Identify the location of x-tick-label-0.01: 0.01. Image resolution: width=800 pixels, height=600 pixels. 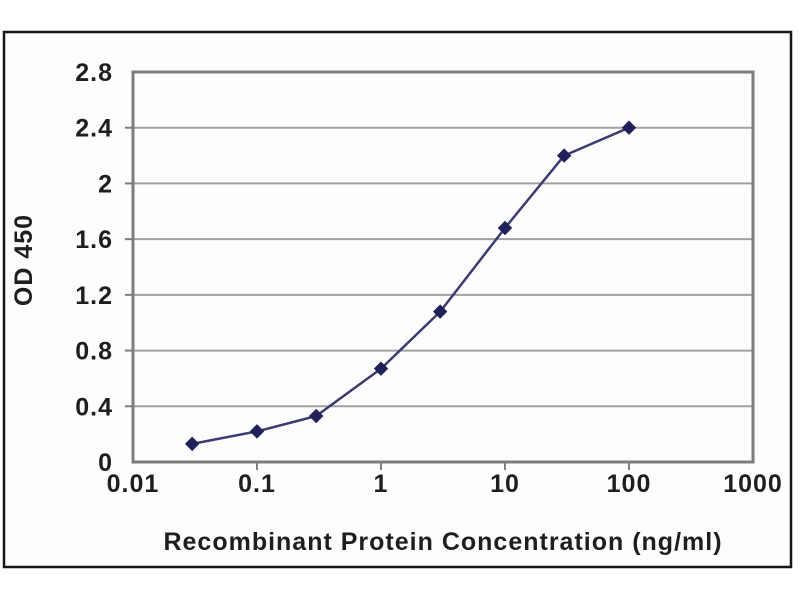
(133, 484).